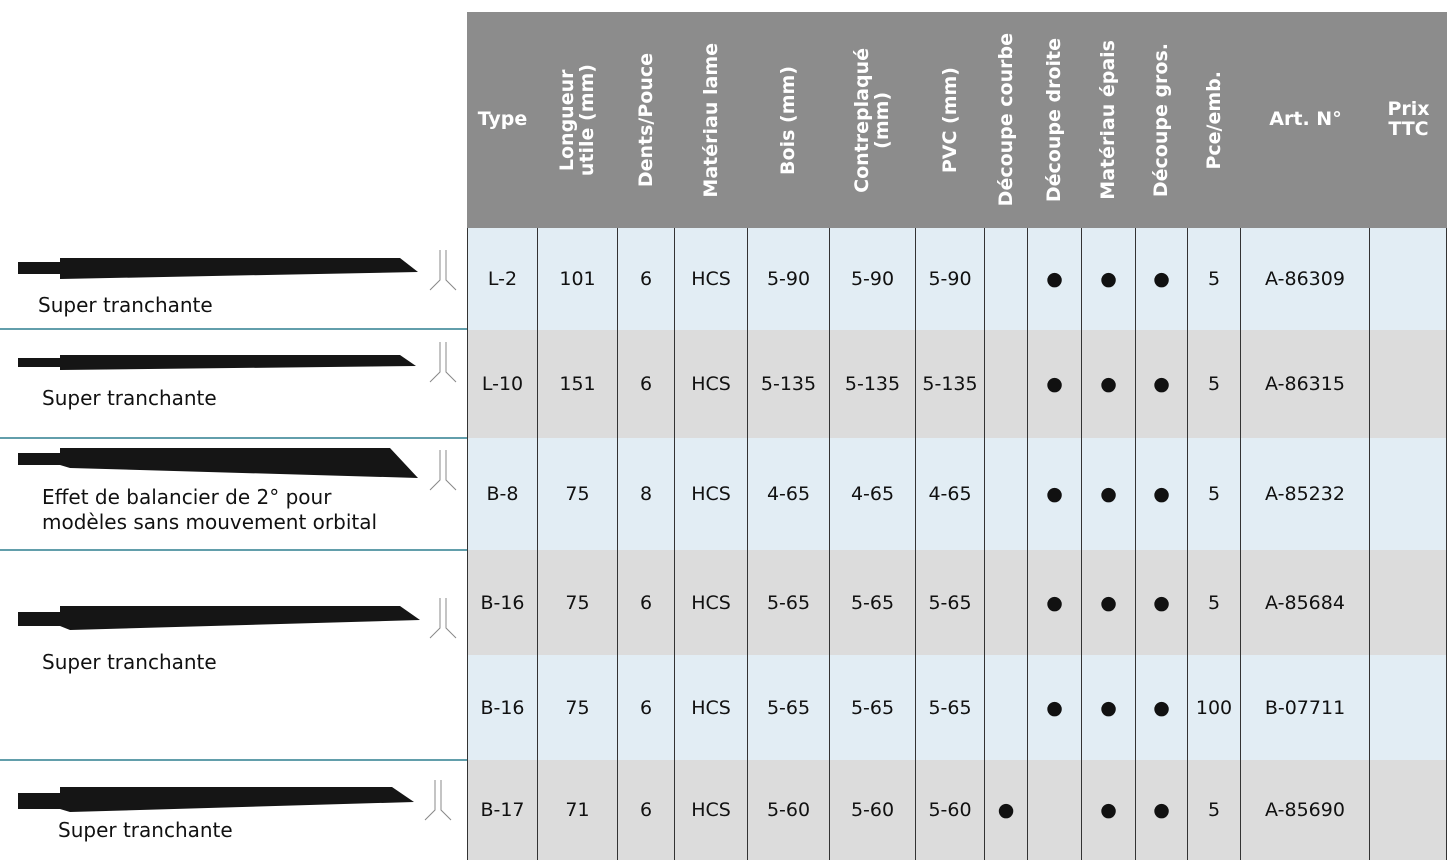  Describe the element at coordinates (578, 810) in the screenshot. I see `cell: 71` at that location.